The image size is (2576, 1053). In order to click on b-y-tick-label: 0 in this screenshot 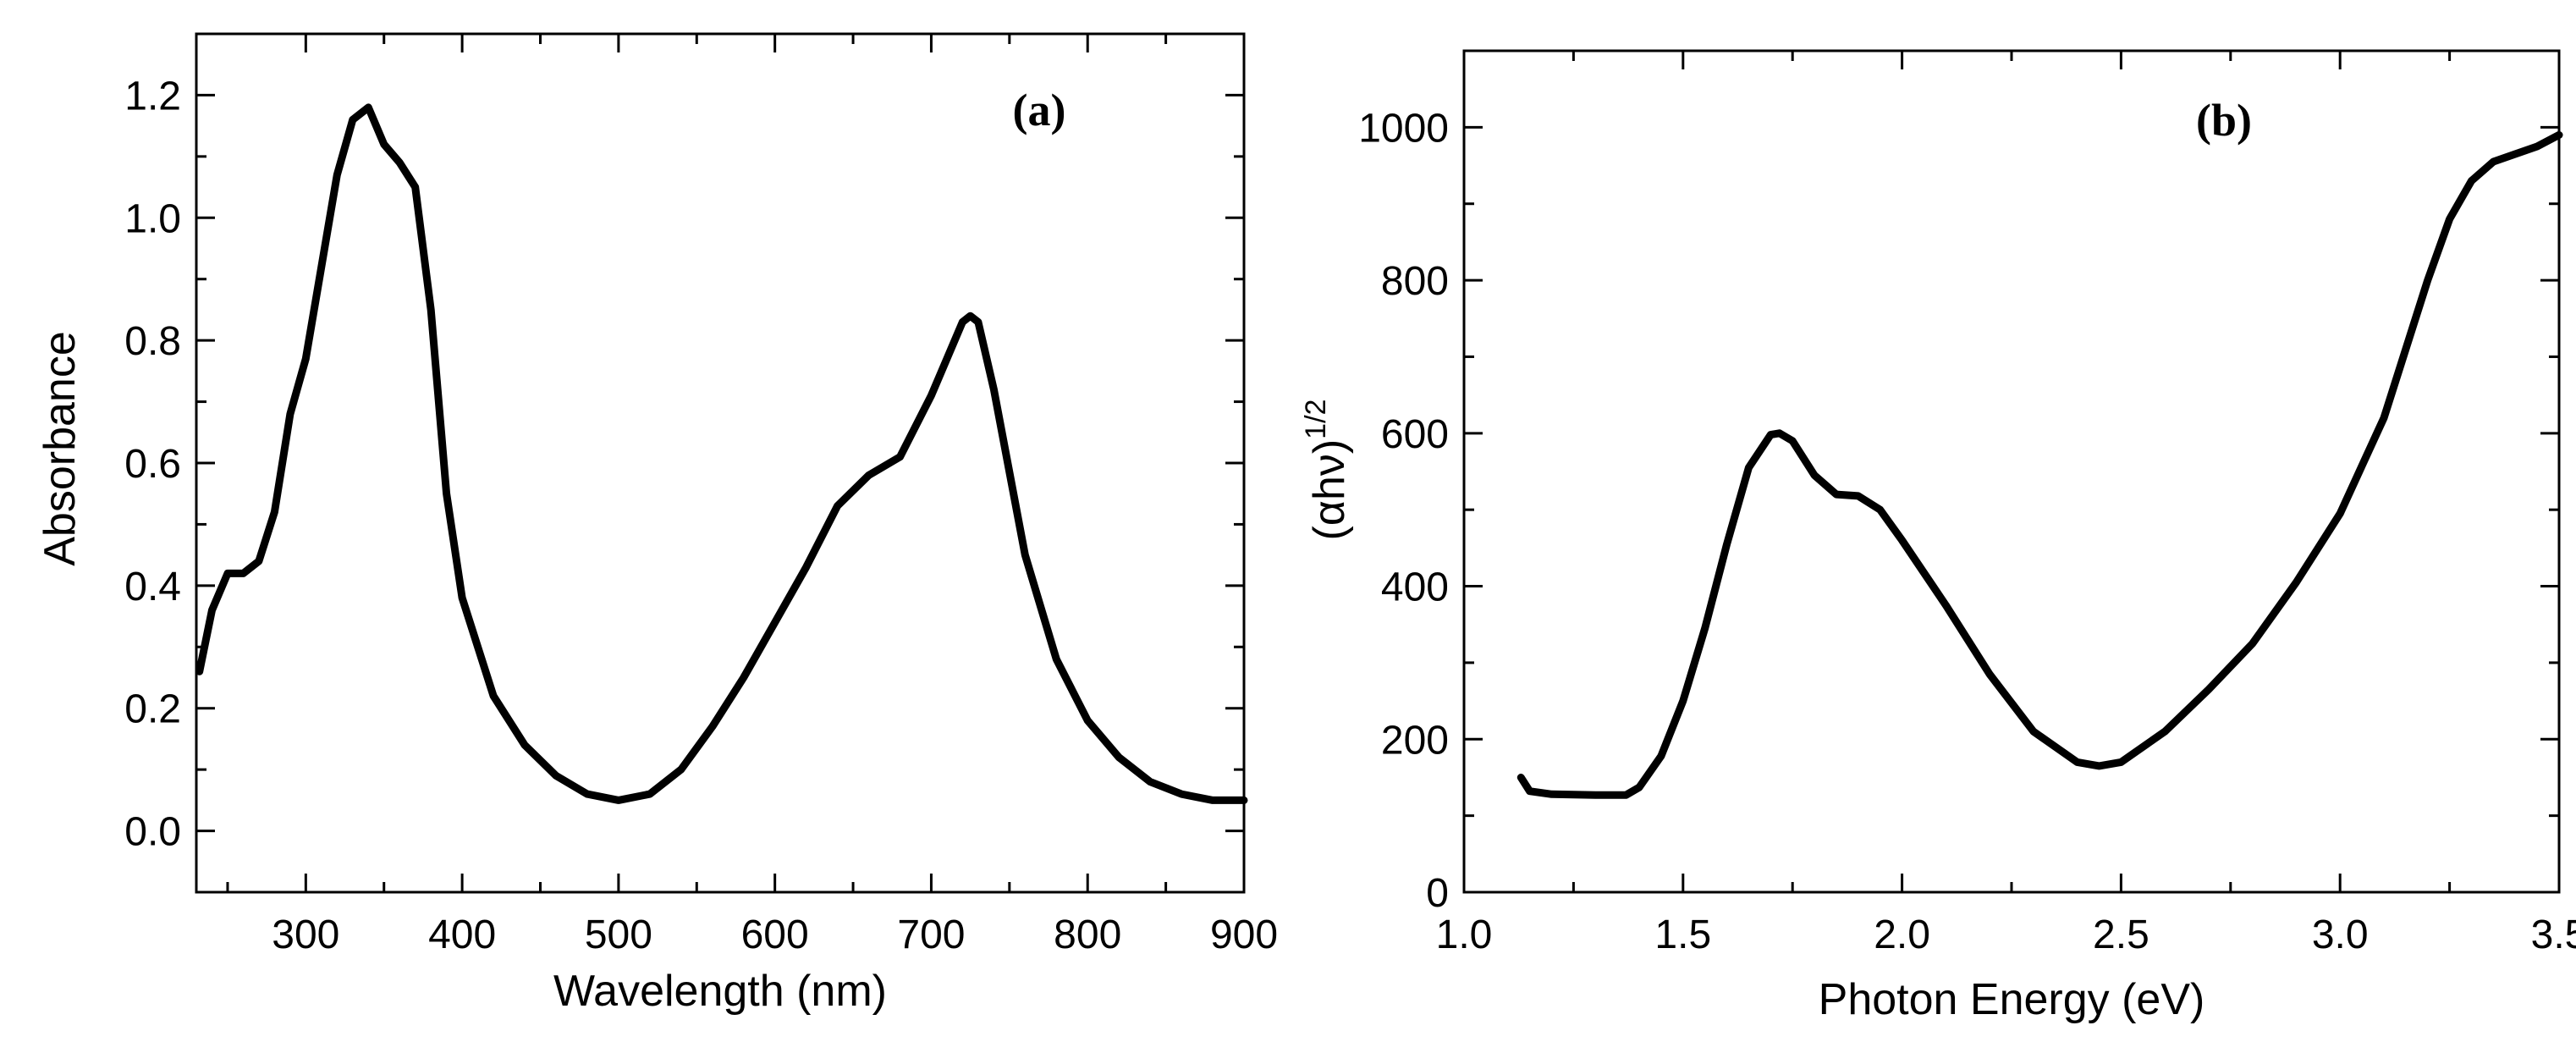, I will do `click(1437, 894)`.